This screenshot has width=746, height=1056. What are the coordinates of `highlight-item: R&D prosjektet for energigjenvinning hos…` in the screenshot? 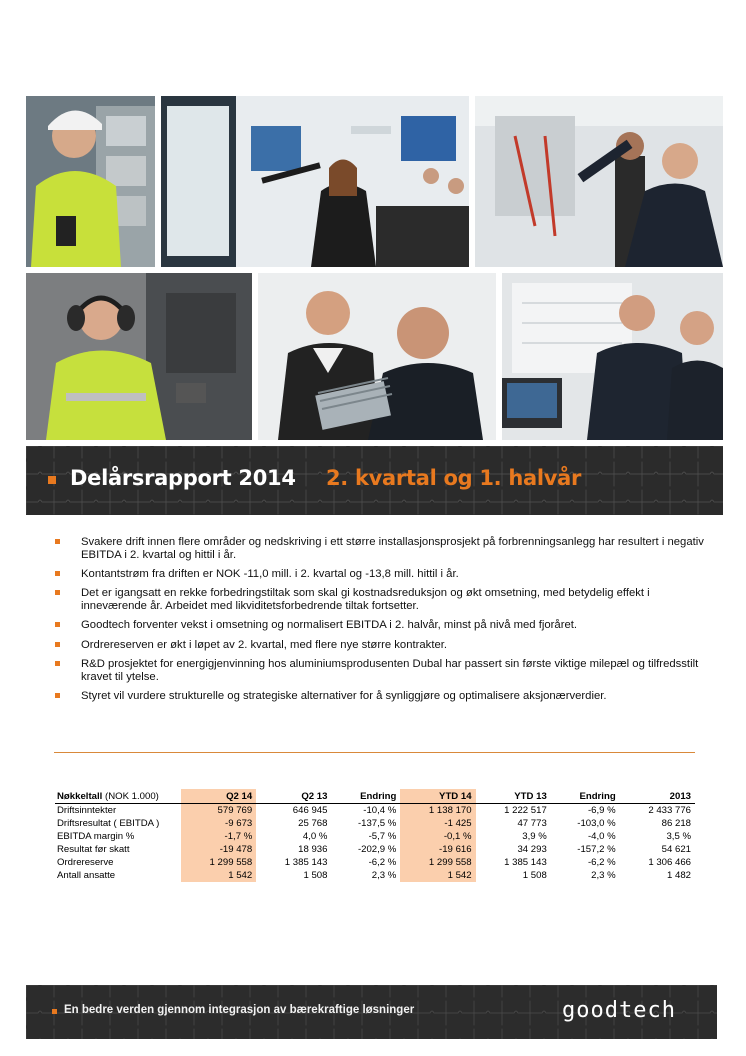 It's located at (380, 670).